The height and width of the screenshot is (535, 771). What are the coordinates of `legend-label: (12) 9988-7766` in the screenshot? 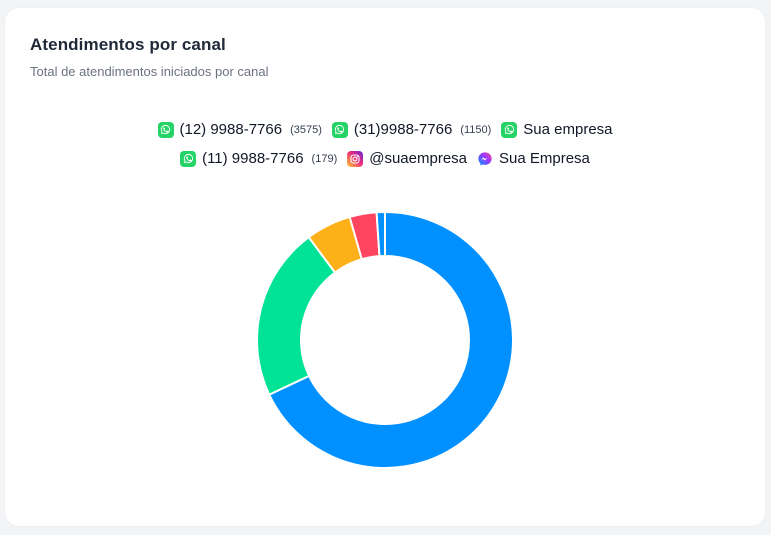 It's located at (231, 129).